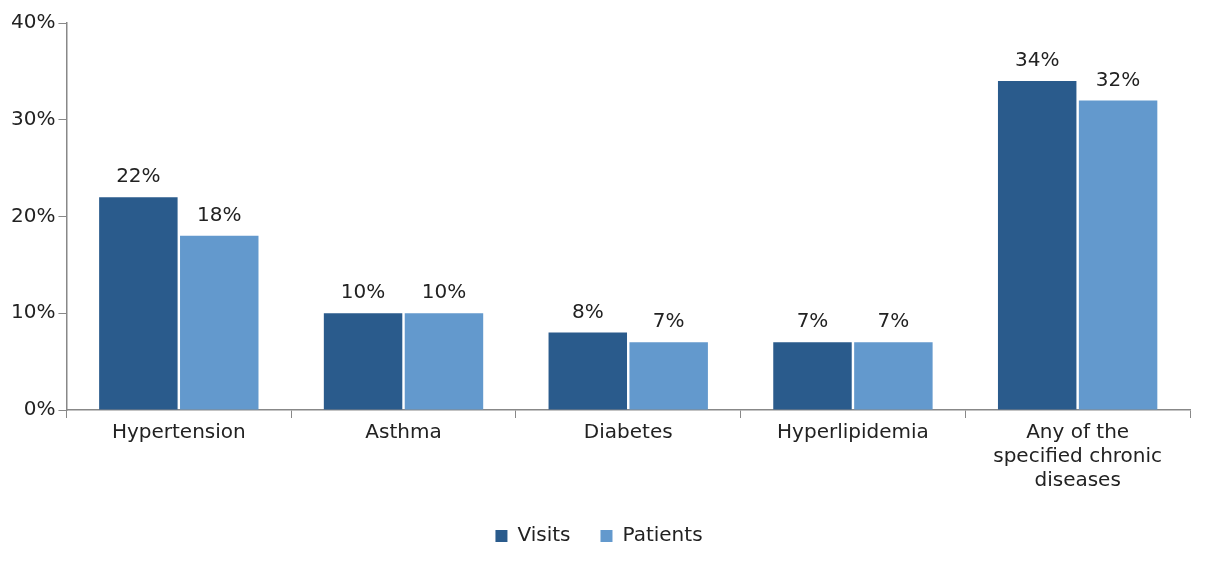 The height and width of the screenshot is (566, 1208). What do you see at coordinates (1037, 59) in the screenshot?
I see `data-label: 34%` at bounding box center [1037, 59].